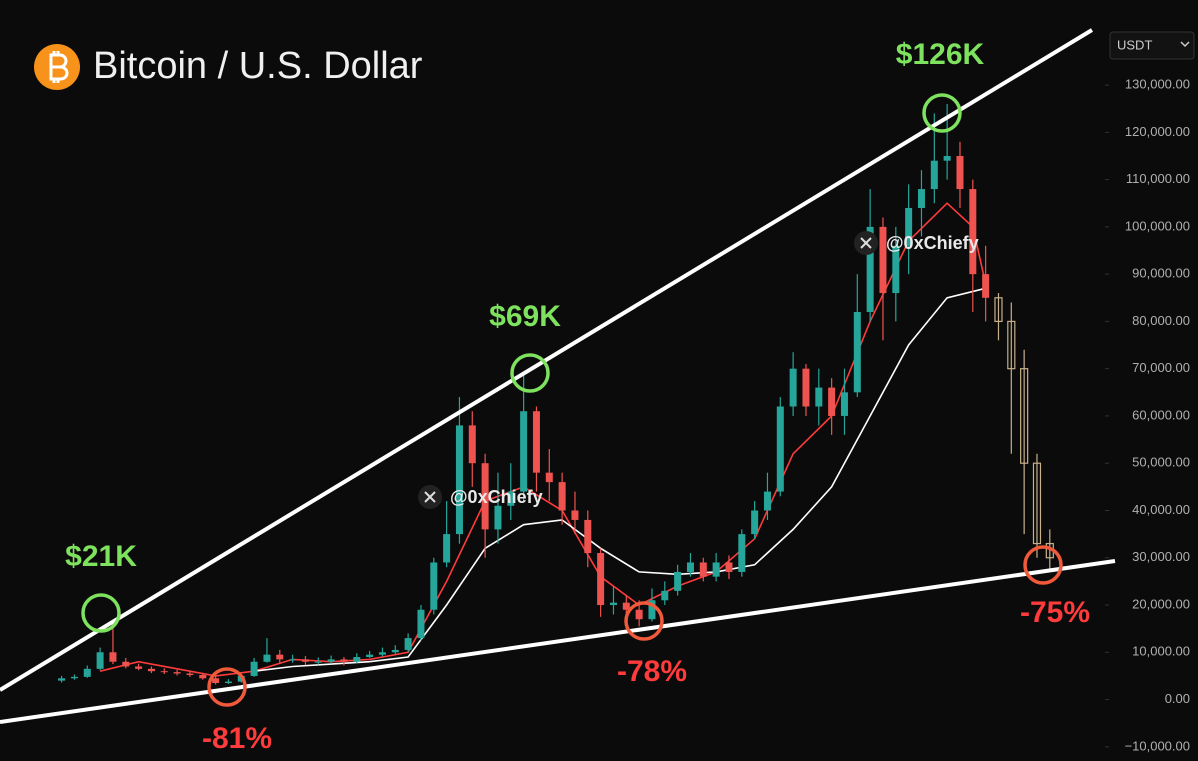  I want to click on y-tick-label: 90,000.00, so click(1161, 273).